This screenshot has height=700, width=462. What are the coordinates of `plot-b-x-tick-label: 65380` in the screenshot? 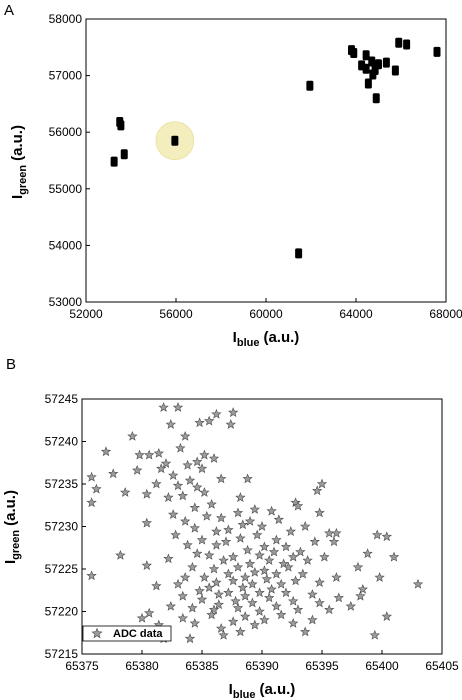 It's located at (142, 666).